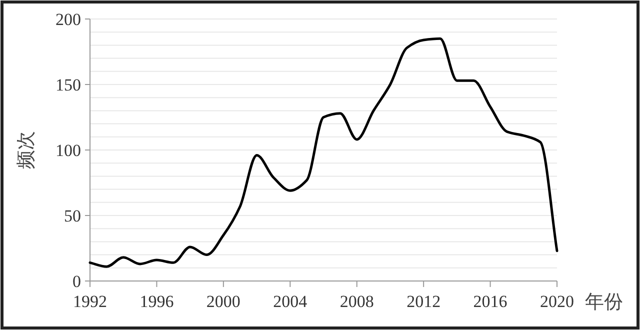 This screenshot has width=640, height=330. What do you see at coordinates (26, 150) in the screenshot?
I see `y-axis-title: 频次` at bounding box center [26, 150].